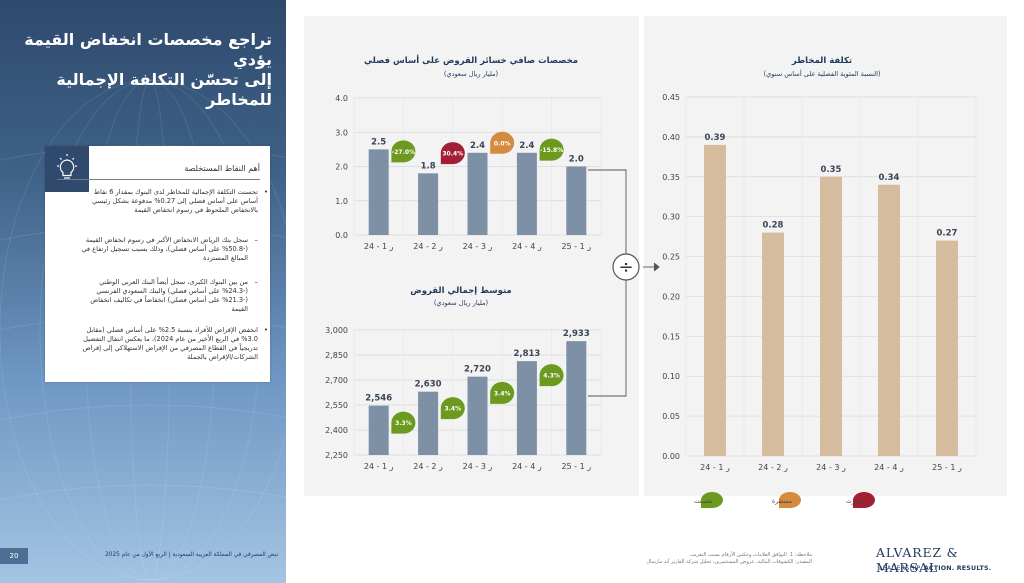 This screenshot has width=1024, height=583. I want to click on y-tick-label: 2,250, so click(336, 455).